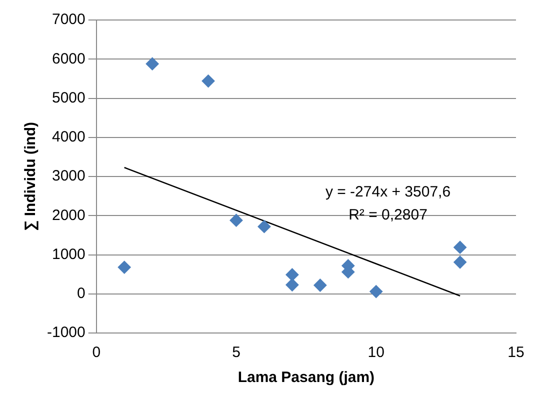  Describe the element at coordinates (376, 353) in the screenshot. I see `x-tick-label: 10` at that location.